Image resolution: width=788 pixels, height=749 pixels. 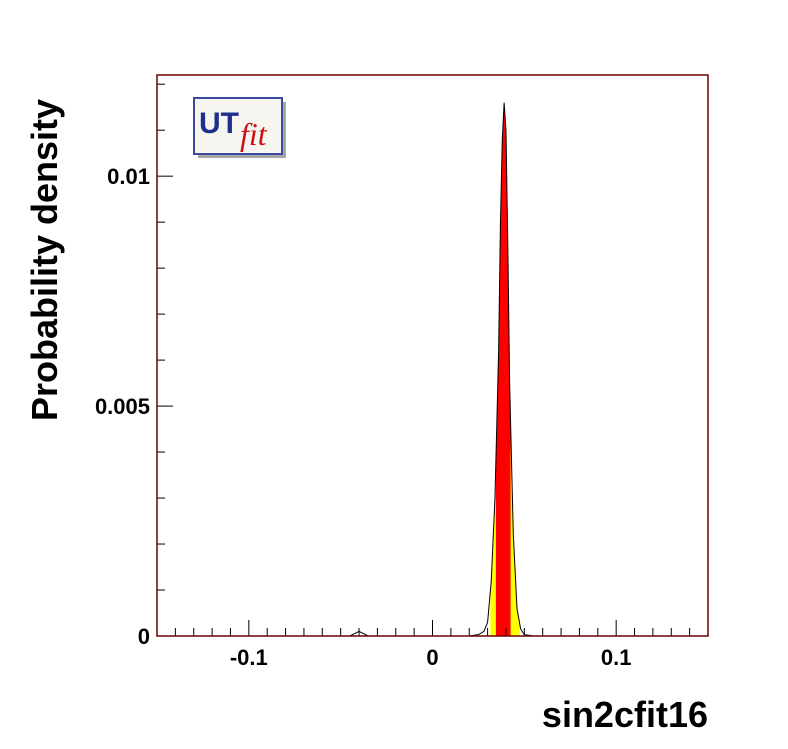 What do you see at coordinates (254, 134) in the screenshot?
I see `logo-fit-text: fit` at bounding box center [254, 134].